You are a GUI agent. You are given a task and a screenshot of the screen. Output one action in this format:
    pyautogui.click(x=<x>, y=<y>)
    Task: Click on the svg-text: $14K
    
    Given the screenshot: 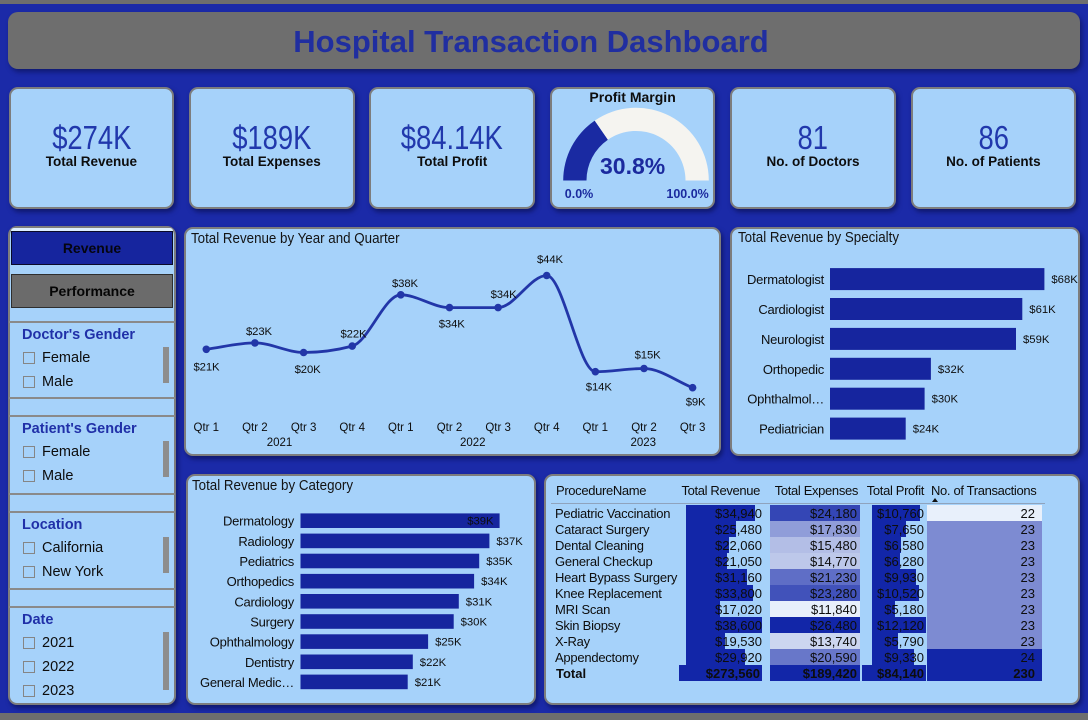 What is the action you would take?
    pyautogui.click(x=599, y=388)
    